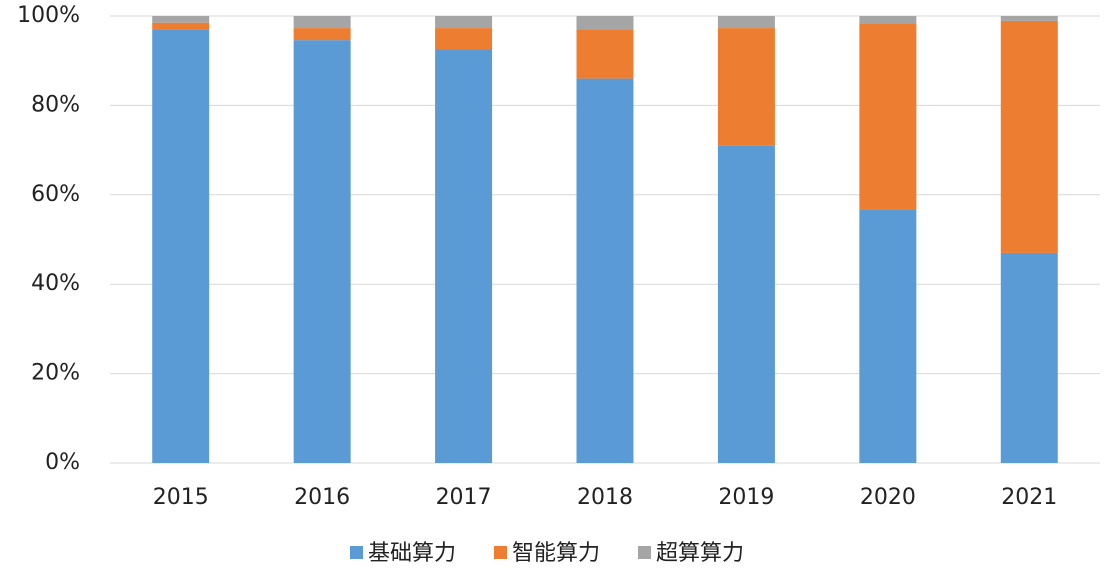 The height and width of the screenshot is (574, 1104). Describe the element at coordinates (181, 497) in the screenshot. I see `x-tick-label: 2015` at that location.